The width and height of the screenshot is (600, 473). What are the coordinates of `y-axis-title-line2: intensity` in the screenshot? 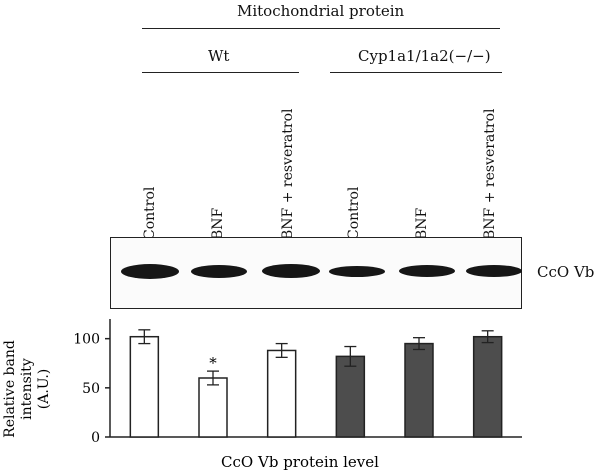 It's located at (27, 389).